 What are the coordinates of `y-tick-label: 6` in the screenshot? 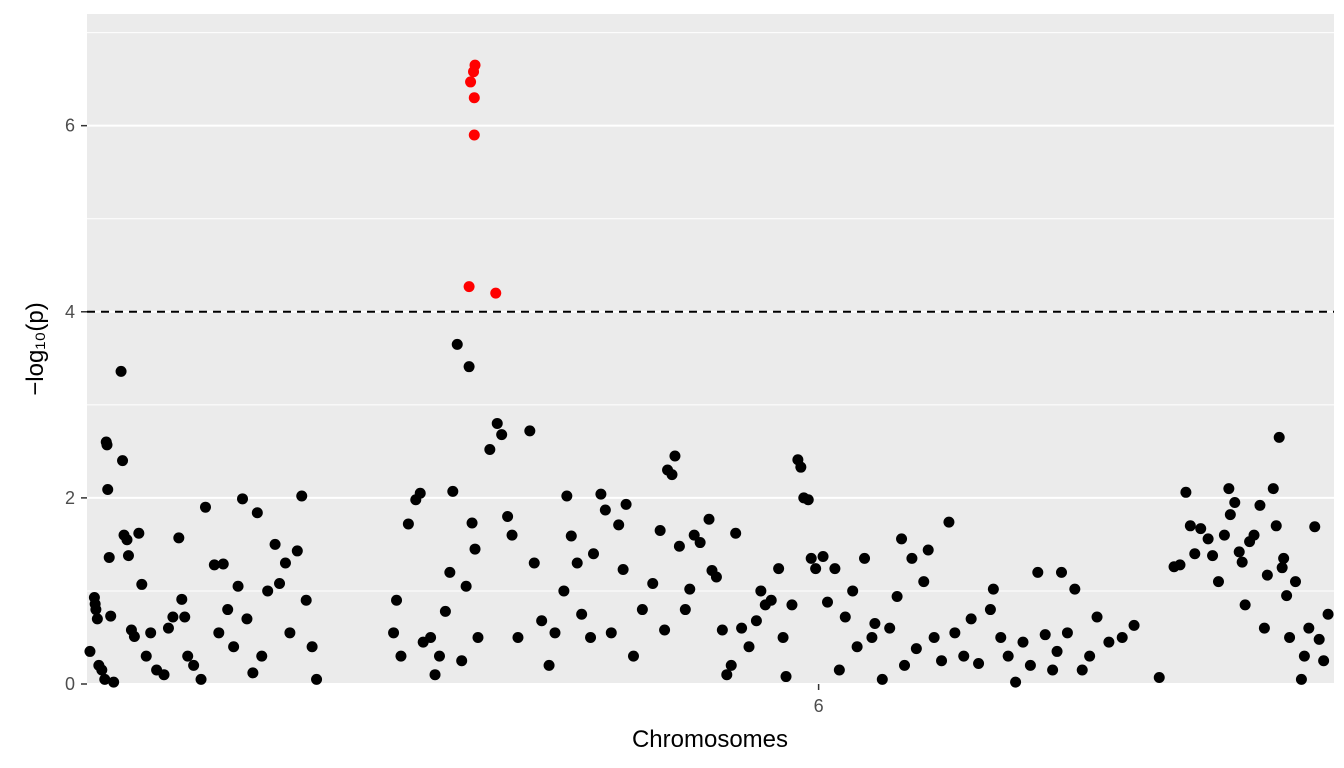 It's located at (70, 126).